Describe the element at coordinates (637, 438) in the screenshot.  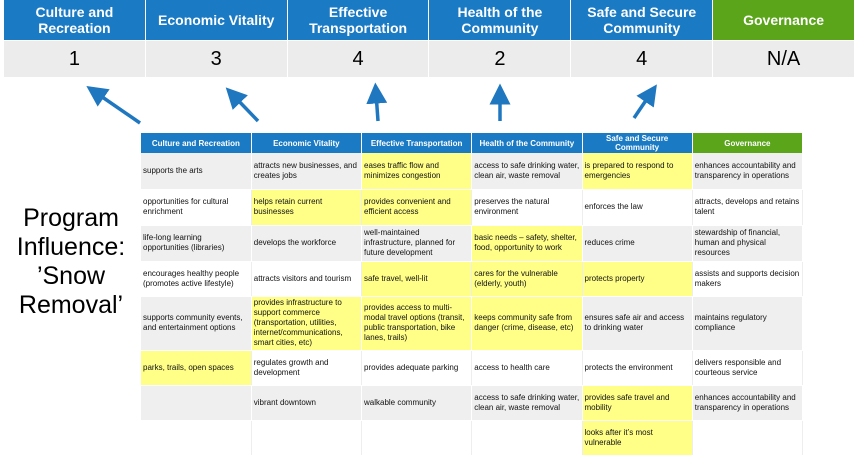
I see `table-cell: looks after it’s most vulnerable` at that location.